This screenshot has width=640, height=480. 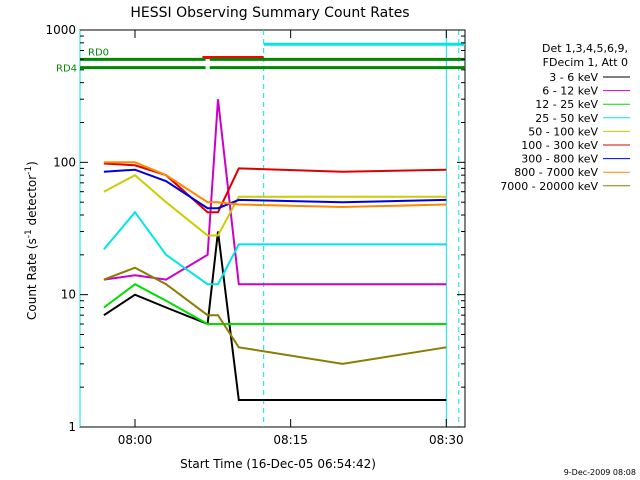 What do you see at coordinates (570, 91) in the screenshot?
I see `legend-item-label: 6 - 12 keV` at bounding box center [570, 91].